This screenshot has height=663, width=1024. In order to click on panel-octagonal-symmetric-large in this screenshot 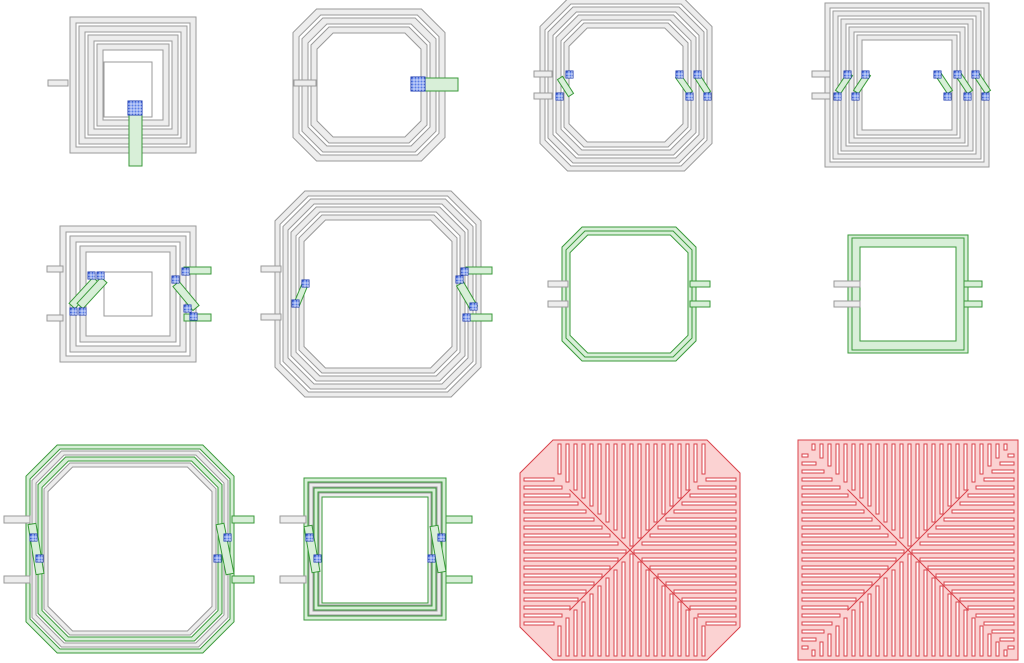, I will do `click(376, 294)`.